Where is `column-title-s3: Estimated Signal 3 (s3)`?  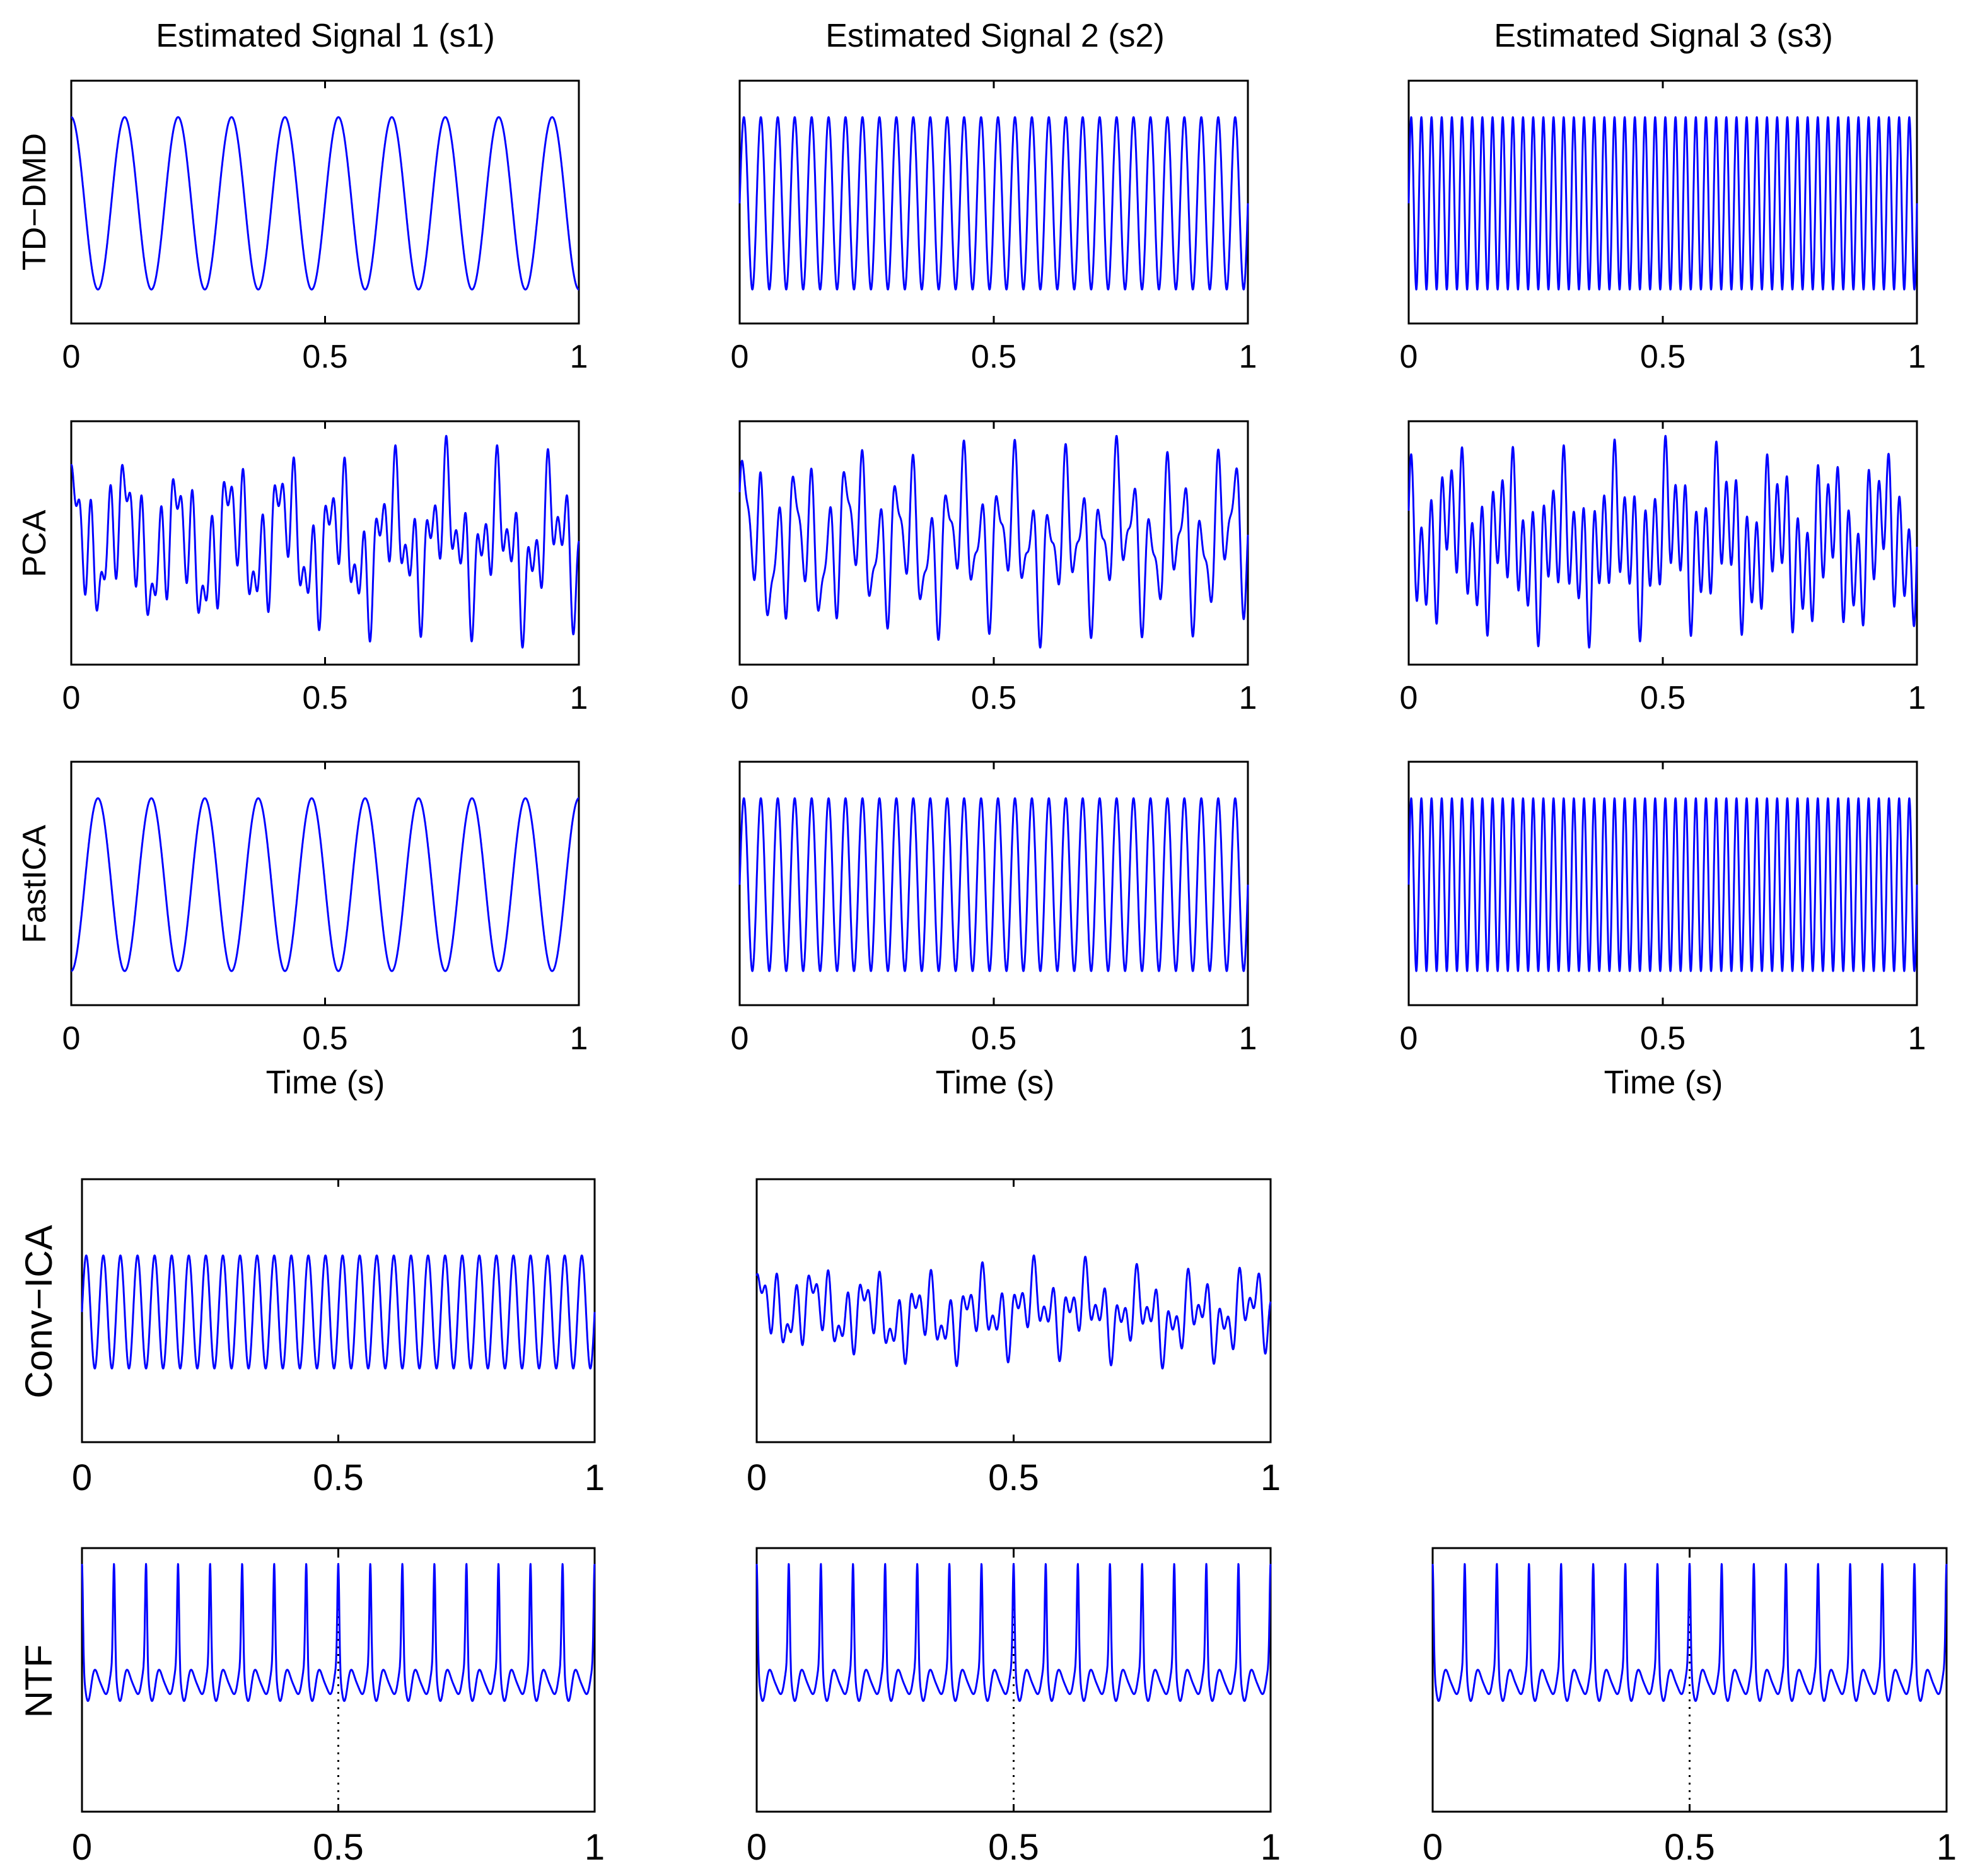 column-title-s3: Estimated Signal 3 (s3) is located at coordinates (1664, 36).